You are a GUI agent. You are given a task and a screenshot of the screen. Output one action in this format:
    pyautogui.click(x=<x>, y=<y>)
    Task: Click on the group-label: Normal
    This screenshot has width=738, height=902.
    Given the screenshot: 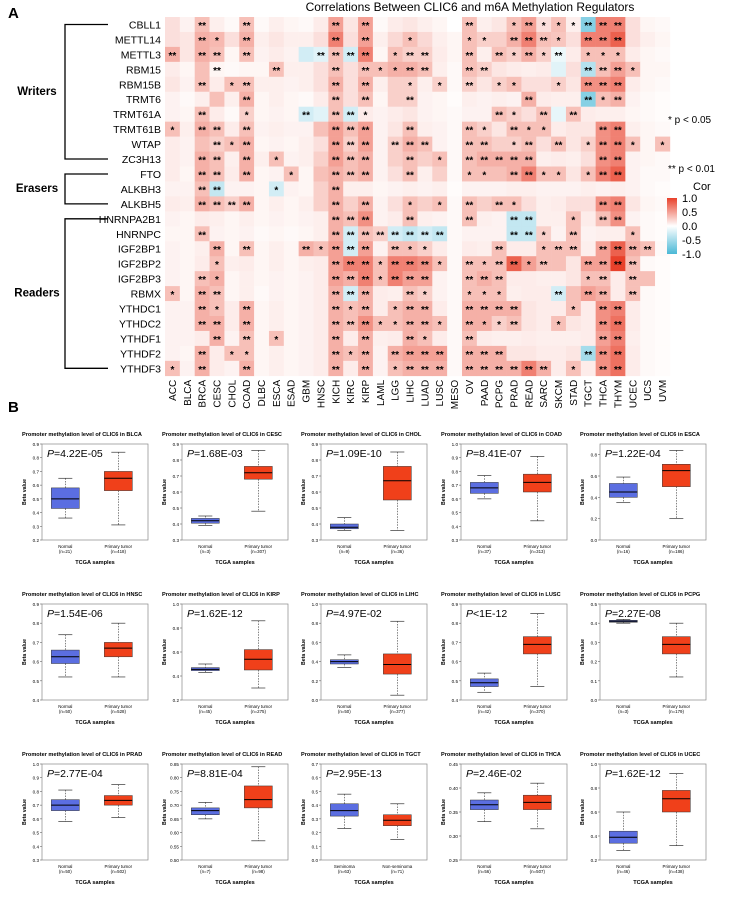 What is the action you would take?
    pyautogui.click(x=65, y=546)
    